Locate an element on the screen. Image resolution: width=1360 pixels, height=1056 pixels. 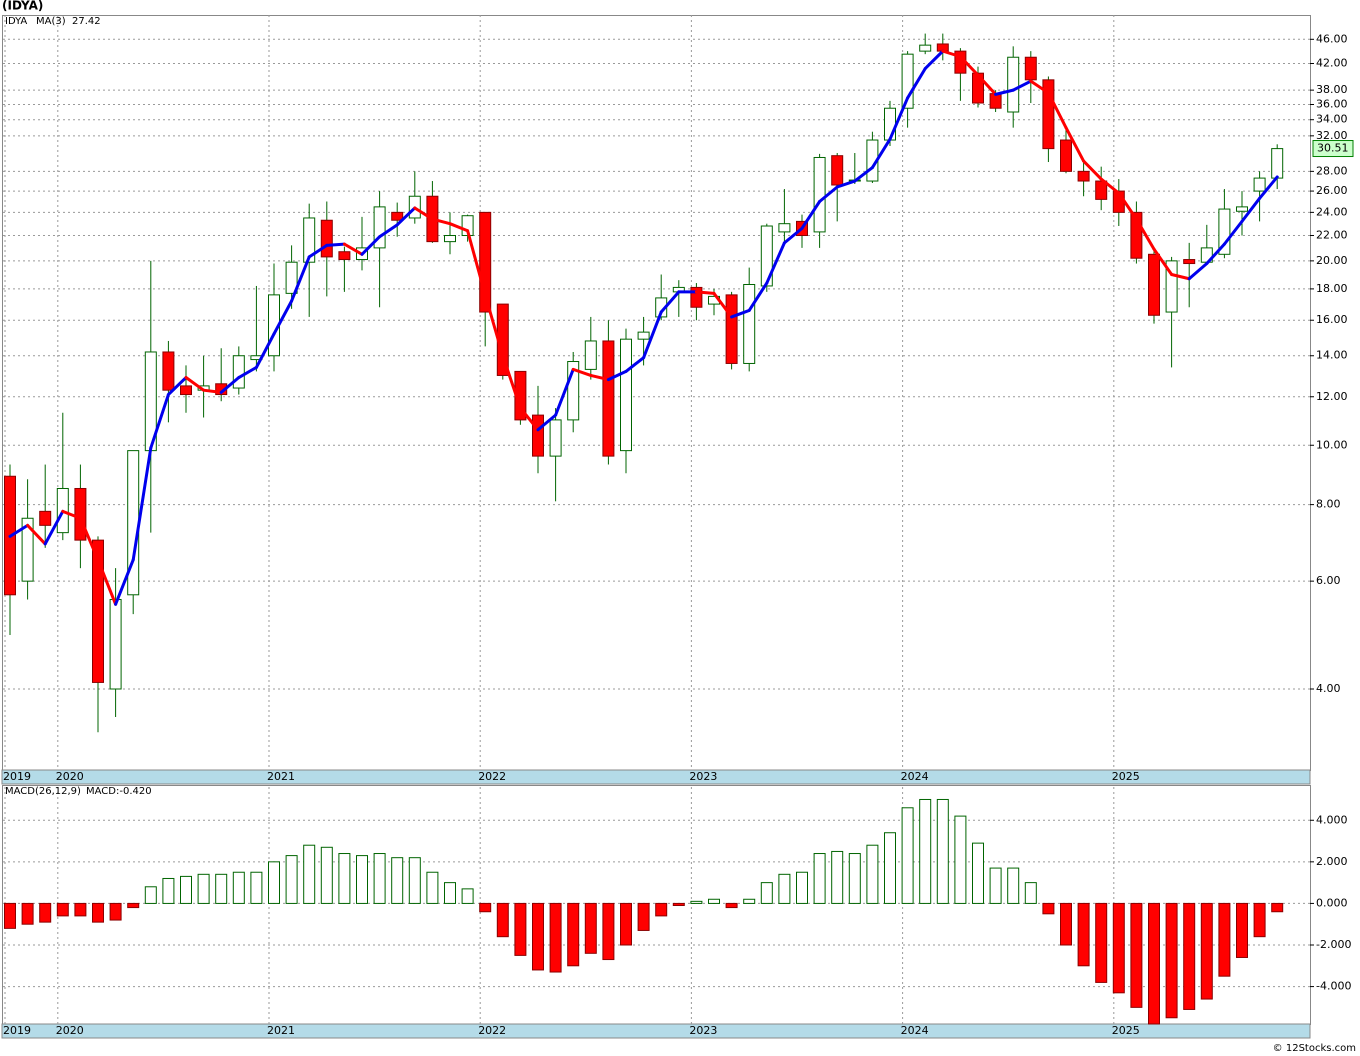
y-tick-label: 0.000 is located at coordinates (1332, 902).